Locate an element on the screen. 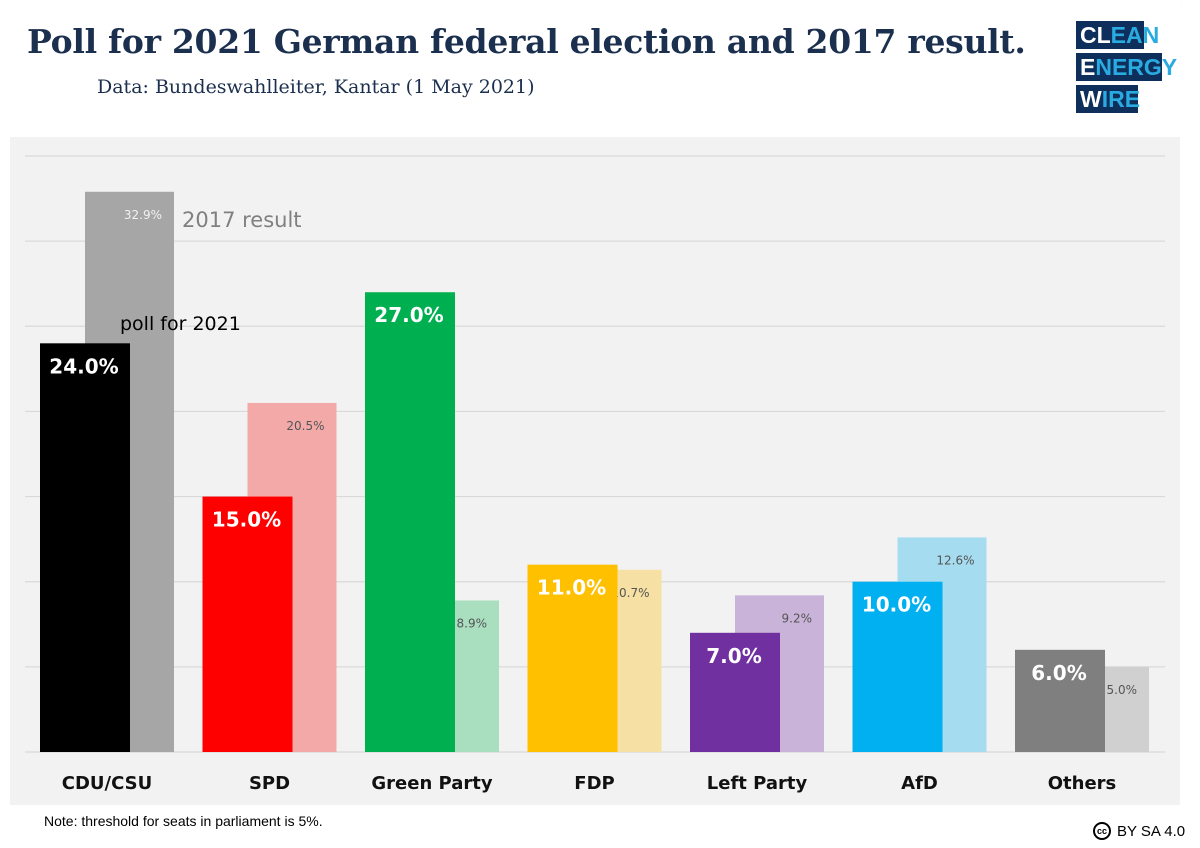 Image resolution: width=1200 pixels, height=848 pixels. category-label: Left Party is located at coordinates (757, 783).